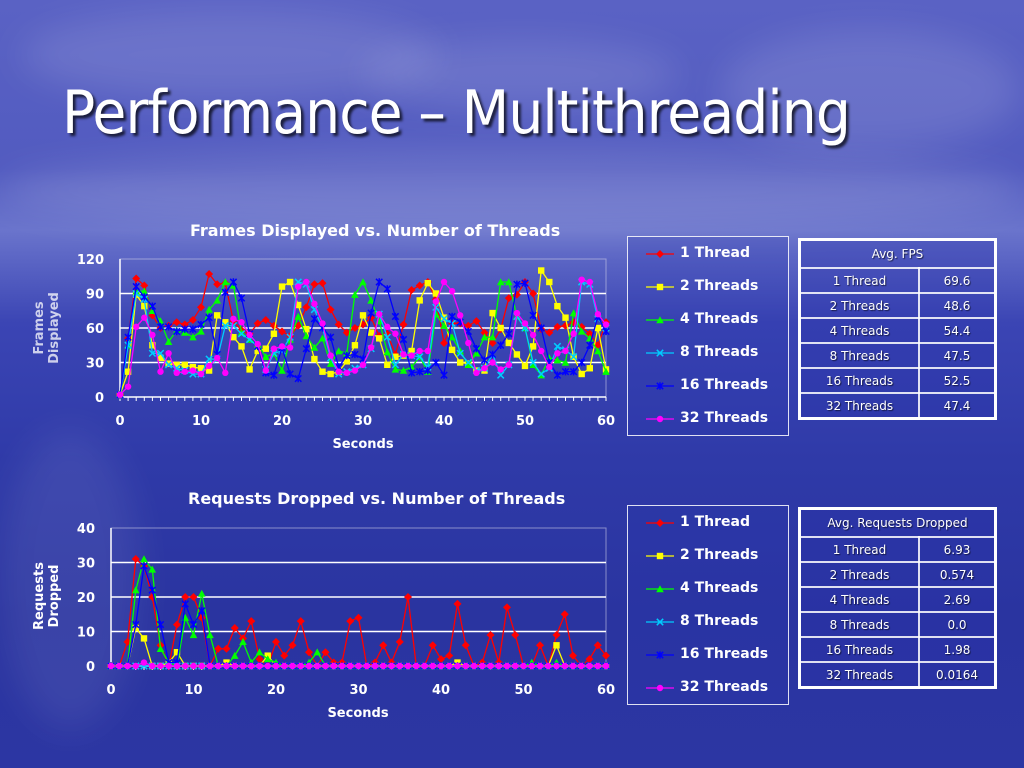 Image resolution: width=1024 pixels, height=768 pixels. Describe the element at coordinates (660, 589) in the screenshot. I see `legend-marker` at that location.